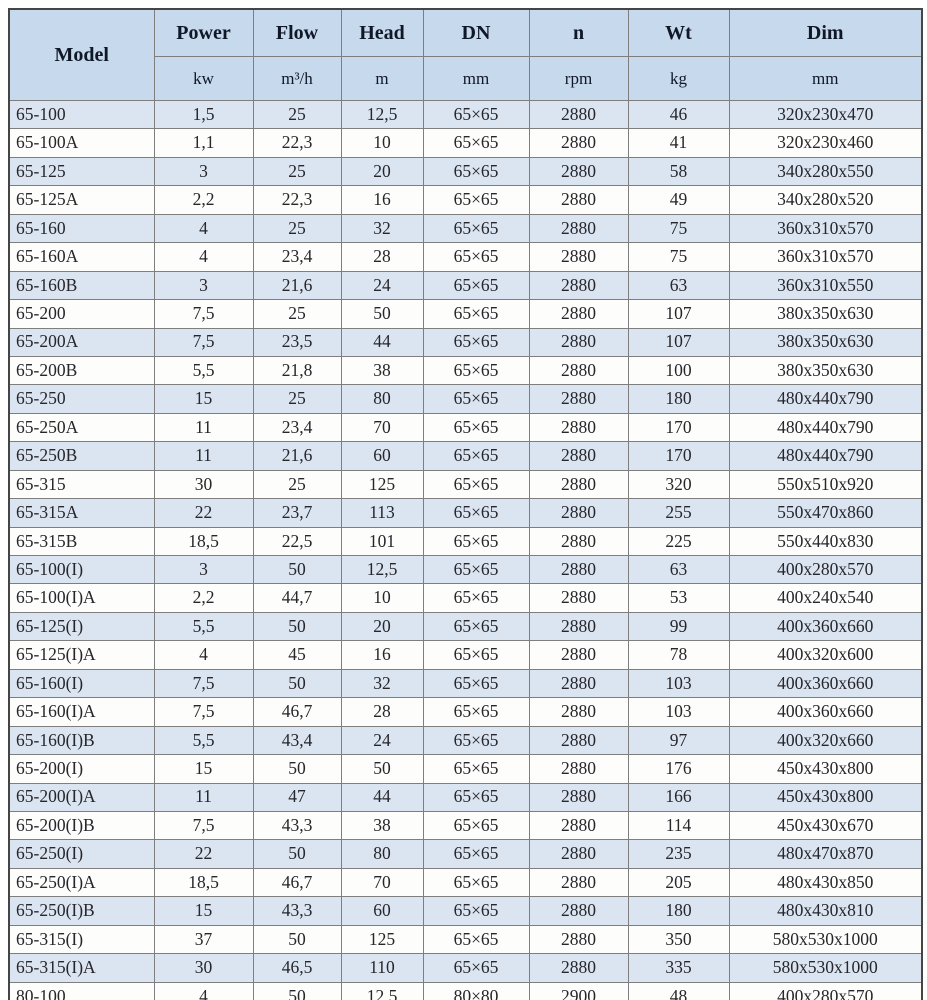 The width and height of the screenshot is (927, 1000). I want to click on col-header-flow: Flow, so click(297, 32).